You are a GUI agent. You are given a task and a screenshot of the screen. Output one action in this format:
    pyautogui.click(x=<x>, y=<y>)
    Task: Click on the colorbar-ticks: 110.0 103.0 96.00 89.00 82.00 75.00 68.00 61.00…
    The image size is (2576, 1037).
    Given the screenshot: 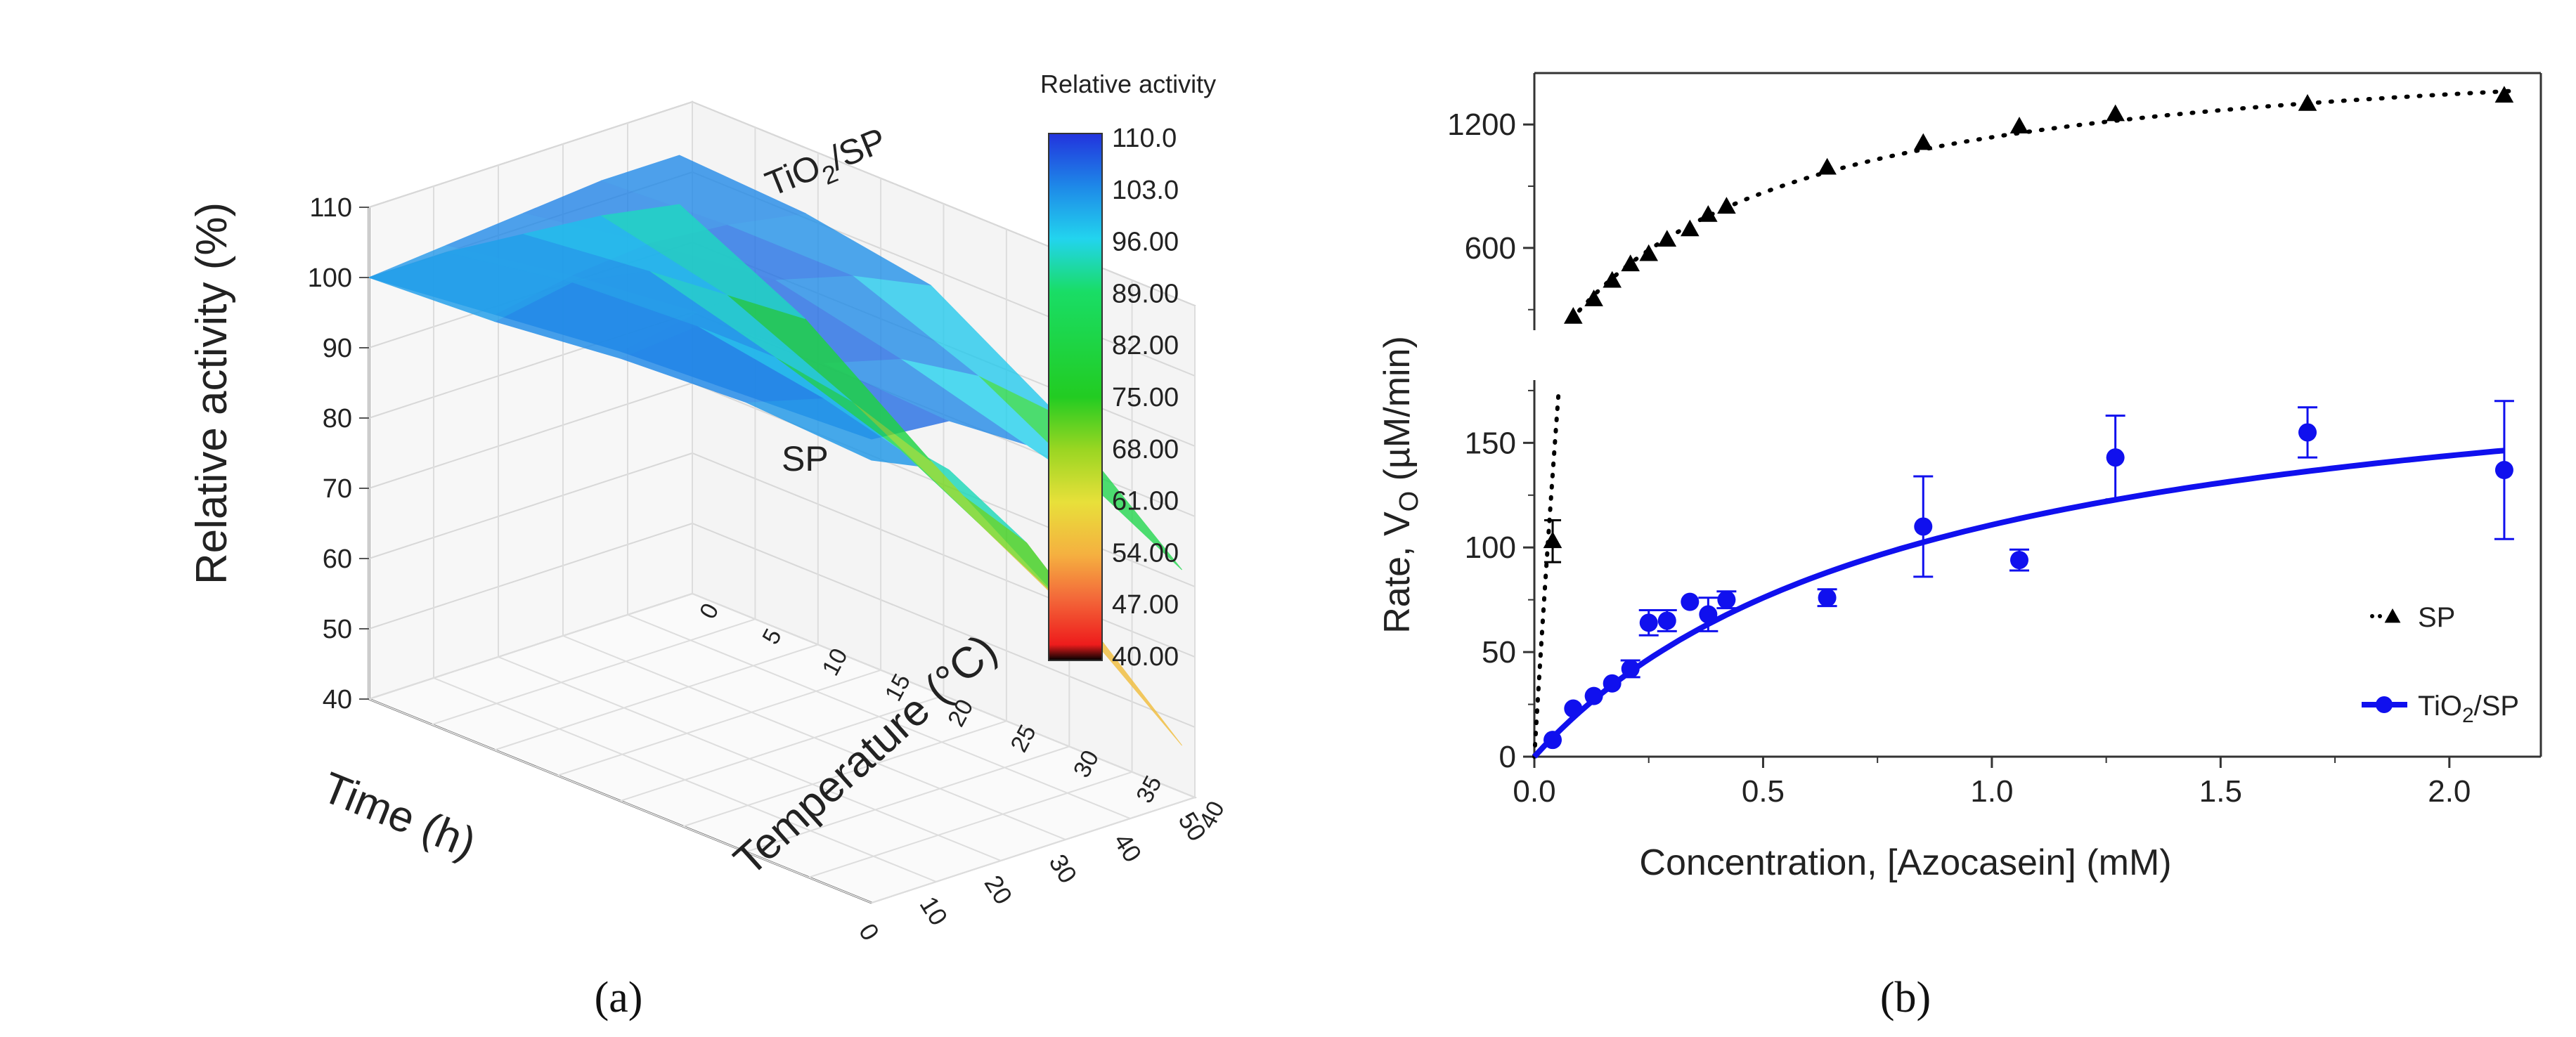 What is the action you would take?
    pyautogui.click(x=1145, y=398)
    